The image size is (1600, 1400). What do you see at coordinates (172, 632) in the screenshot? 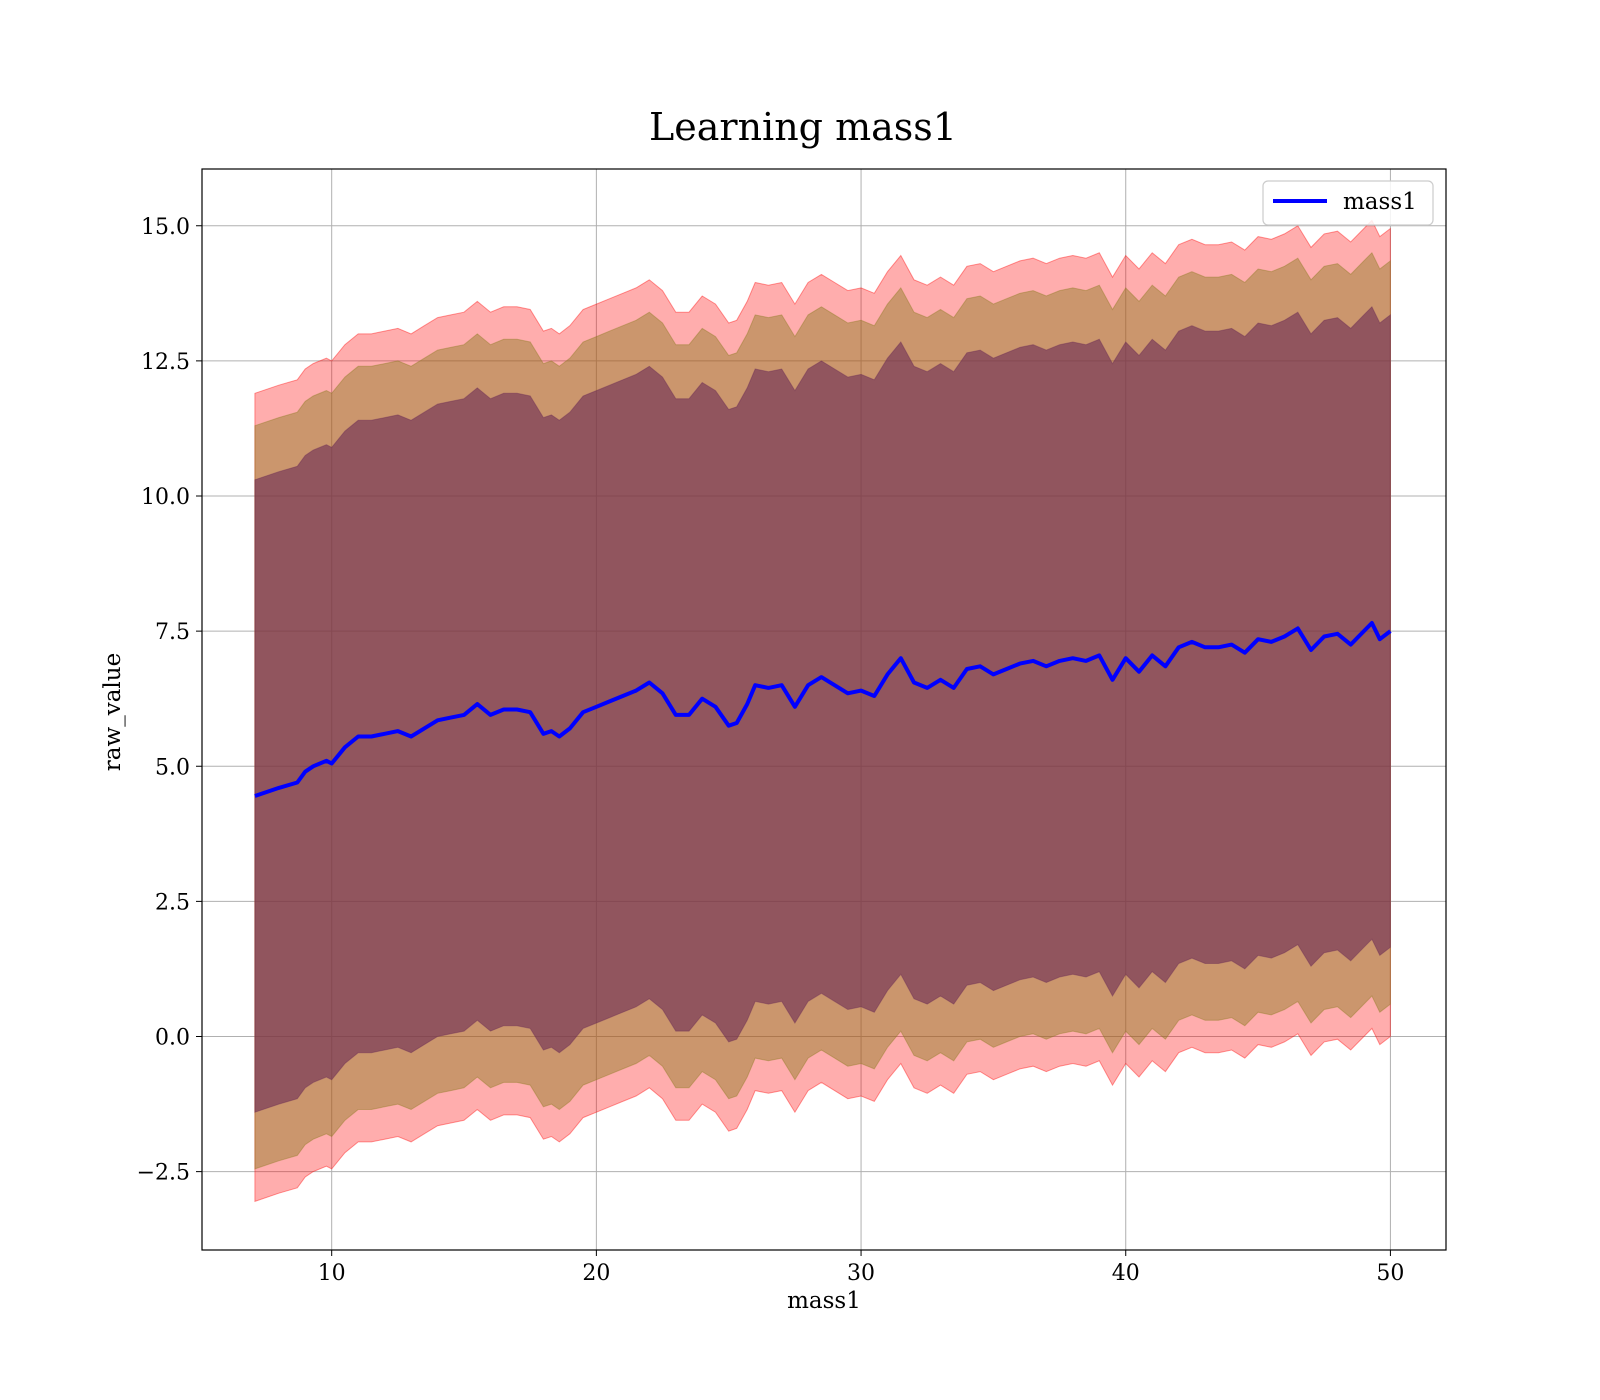
I see `y-tick-label: 7.5` at bounding box center [172, 632].